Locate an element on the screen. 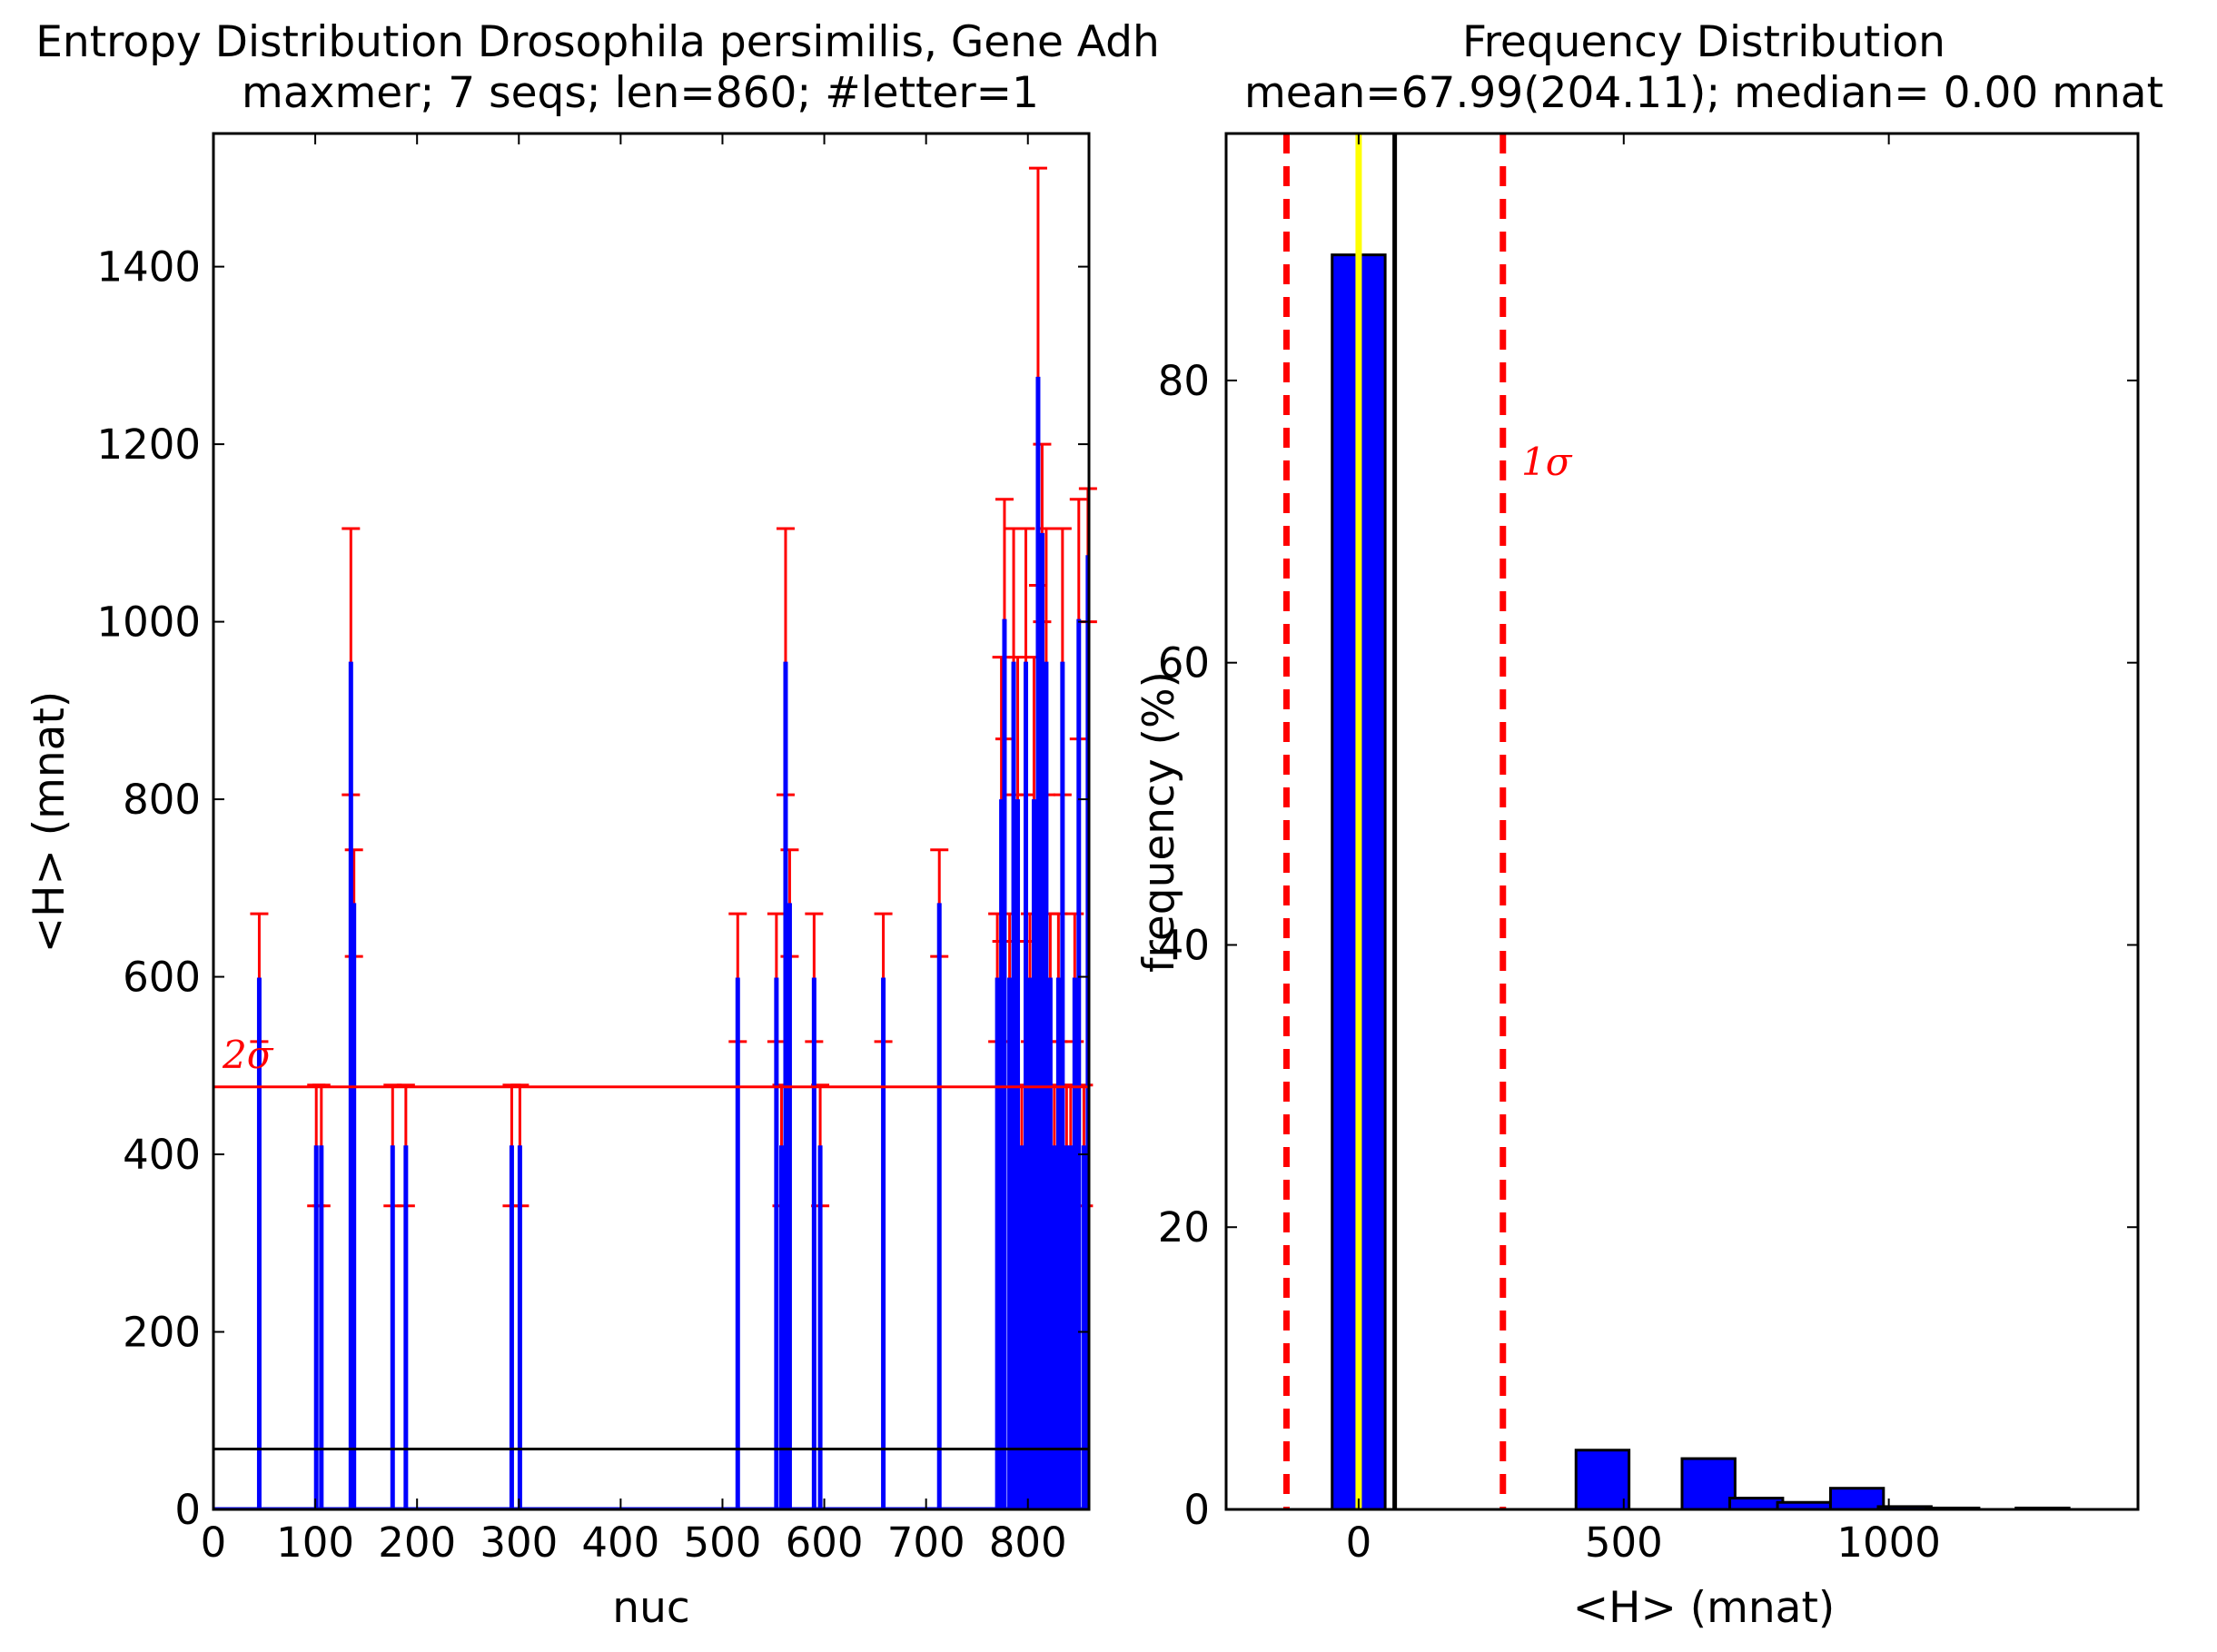 The width and height of the screenshot is (2217, 1652). left-sigma-label: 2σ is located at coordinates (248, 1055).